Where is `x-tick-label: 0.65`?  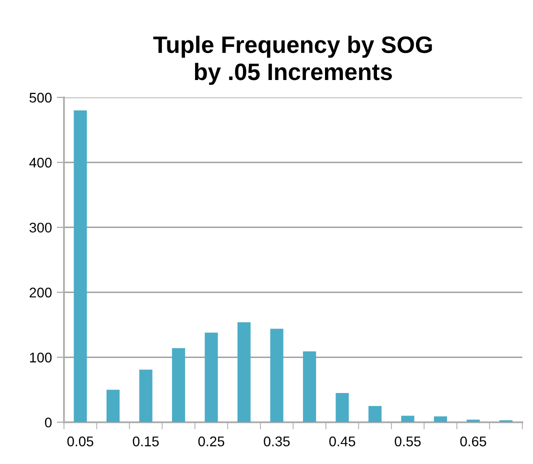
x-tick-label: 0.65 is located at coordinates (473, 441).